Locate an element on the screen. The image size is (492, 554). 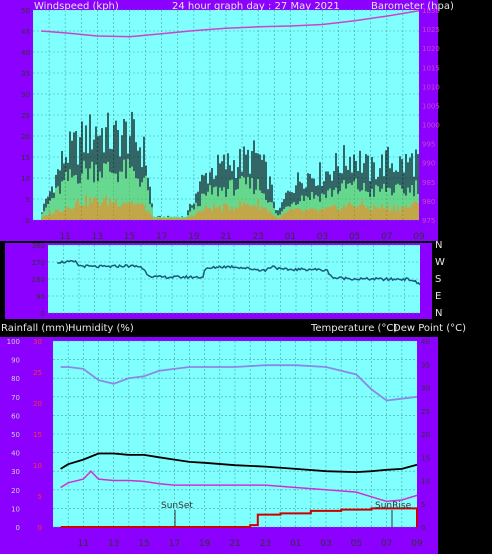
humidity-tick-label: 10 is located at coordinates (15, 509).